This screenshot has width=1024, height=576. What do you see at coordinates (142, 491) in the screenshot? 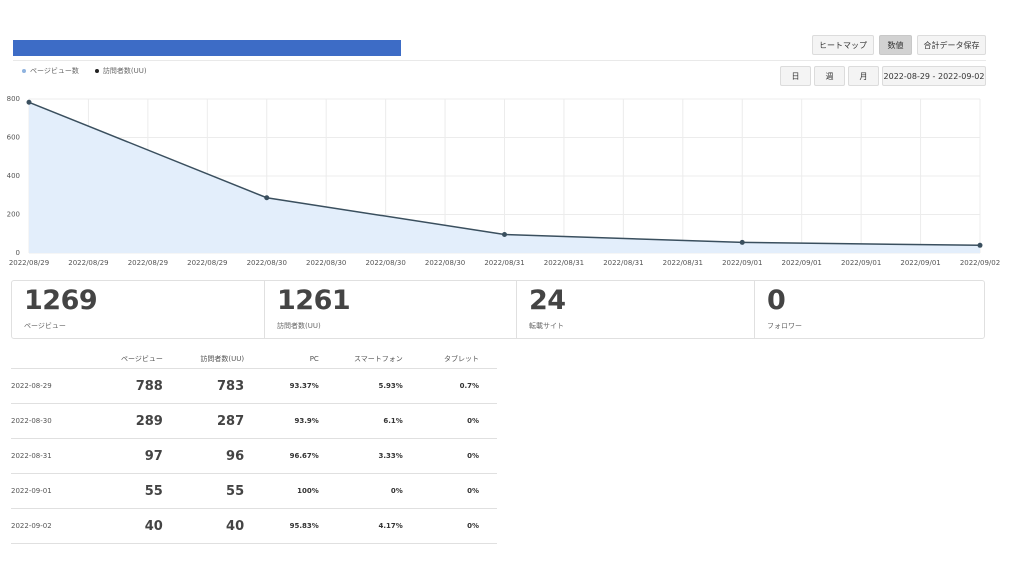
I see `cell-pageviews: 55` at bounding box center [142, 491].